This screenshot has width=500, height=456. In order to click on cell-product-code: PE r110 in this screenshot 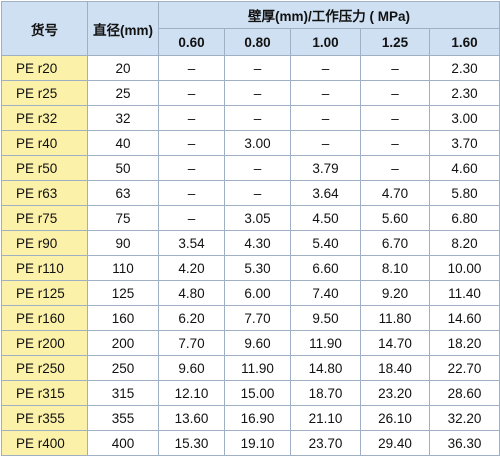, I will do `click(44, 268)`.